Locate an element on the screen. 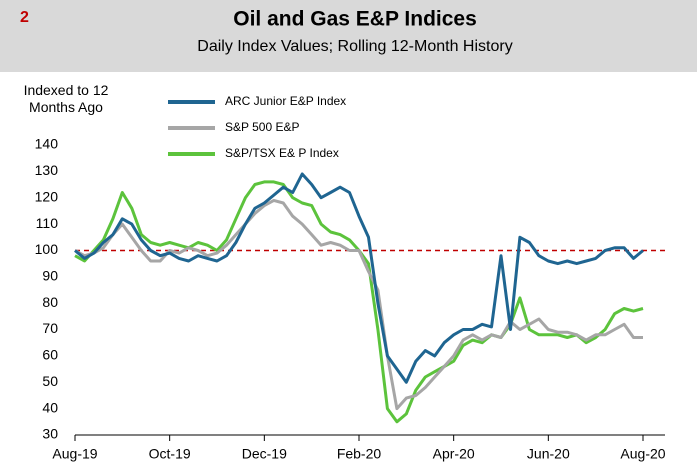 The image size is (697, 468). chart-title: Oil and Gas E&P Indices is located at coordinates (355, 19).